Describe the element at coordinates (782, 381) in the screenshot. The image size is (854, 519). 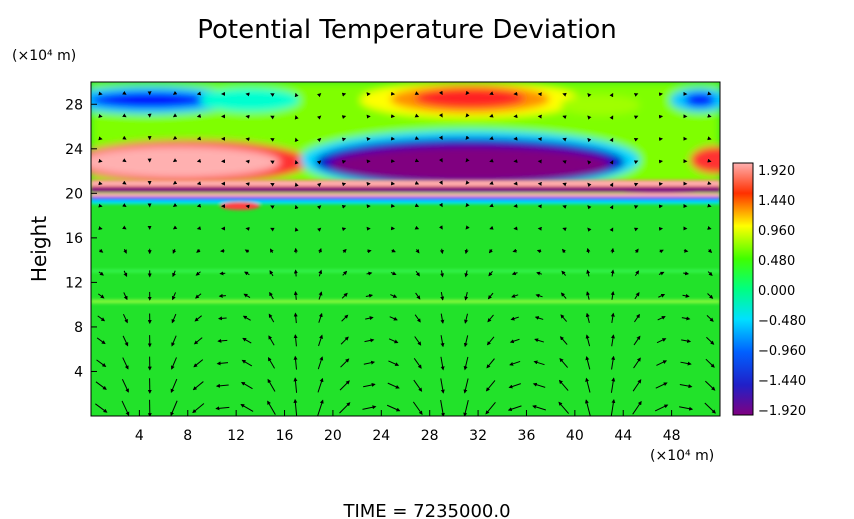
I see `colorbar-label: −1.440` at that location.